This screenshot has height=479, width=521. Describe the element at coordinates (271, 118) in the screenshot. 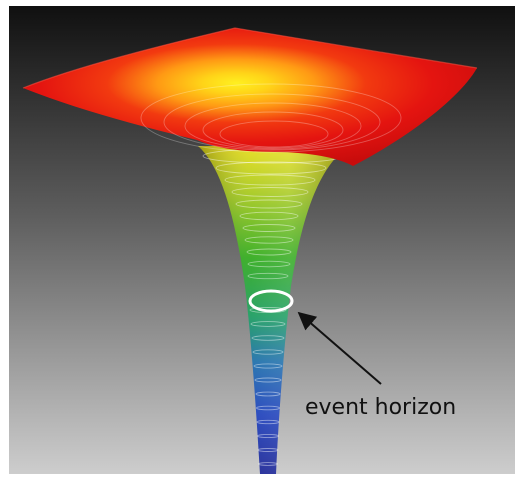

I see `surface-contour-lines` at that location.